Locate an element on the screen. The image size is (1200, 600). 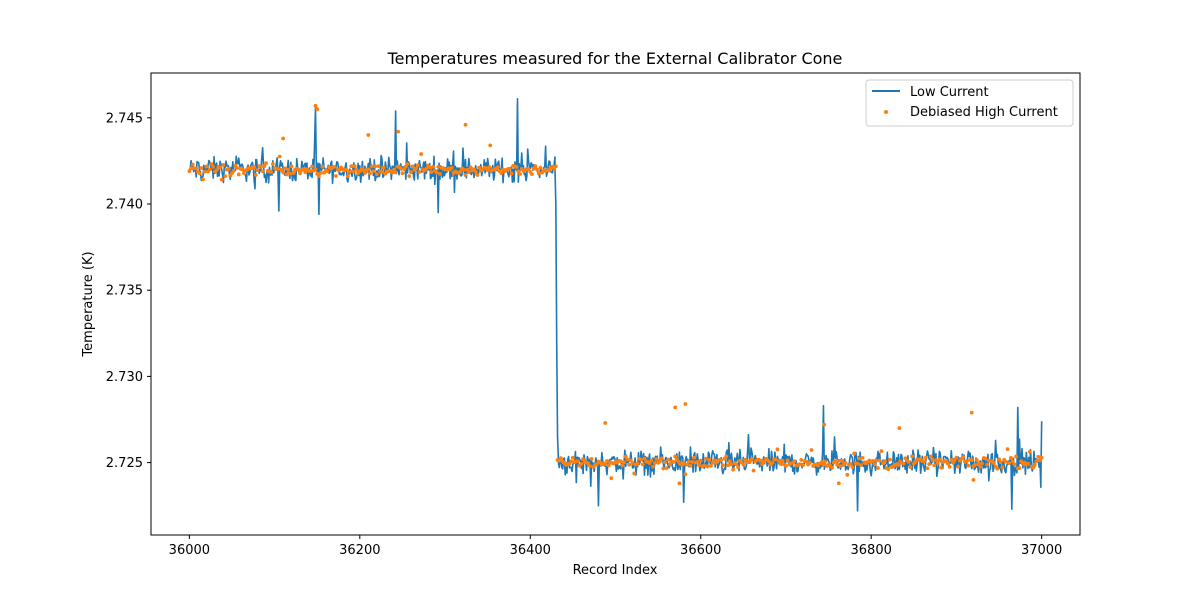
y-tick-label: 2.745 is located at coordinates (124, 118).